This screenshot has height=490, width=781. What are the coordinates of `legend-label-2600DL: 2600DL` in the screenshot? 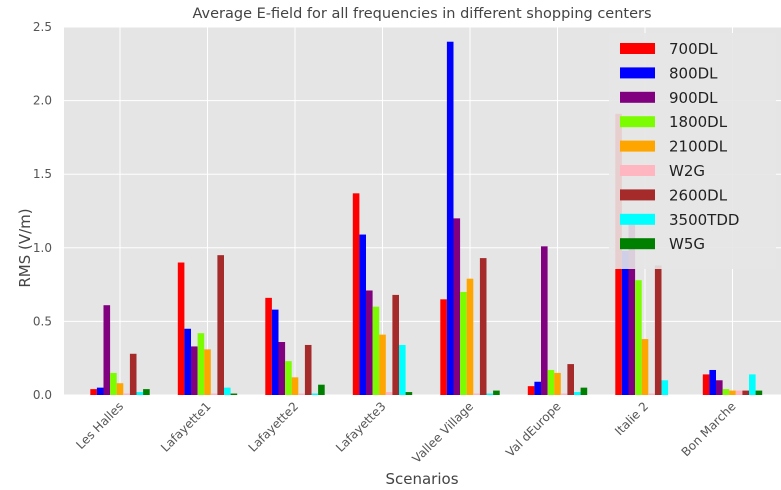 It's located at (698, 195).